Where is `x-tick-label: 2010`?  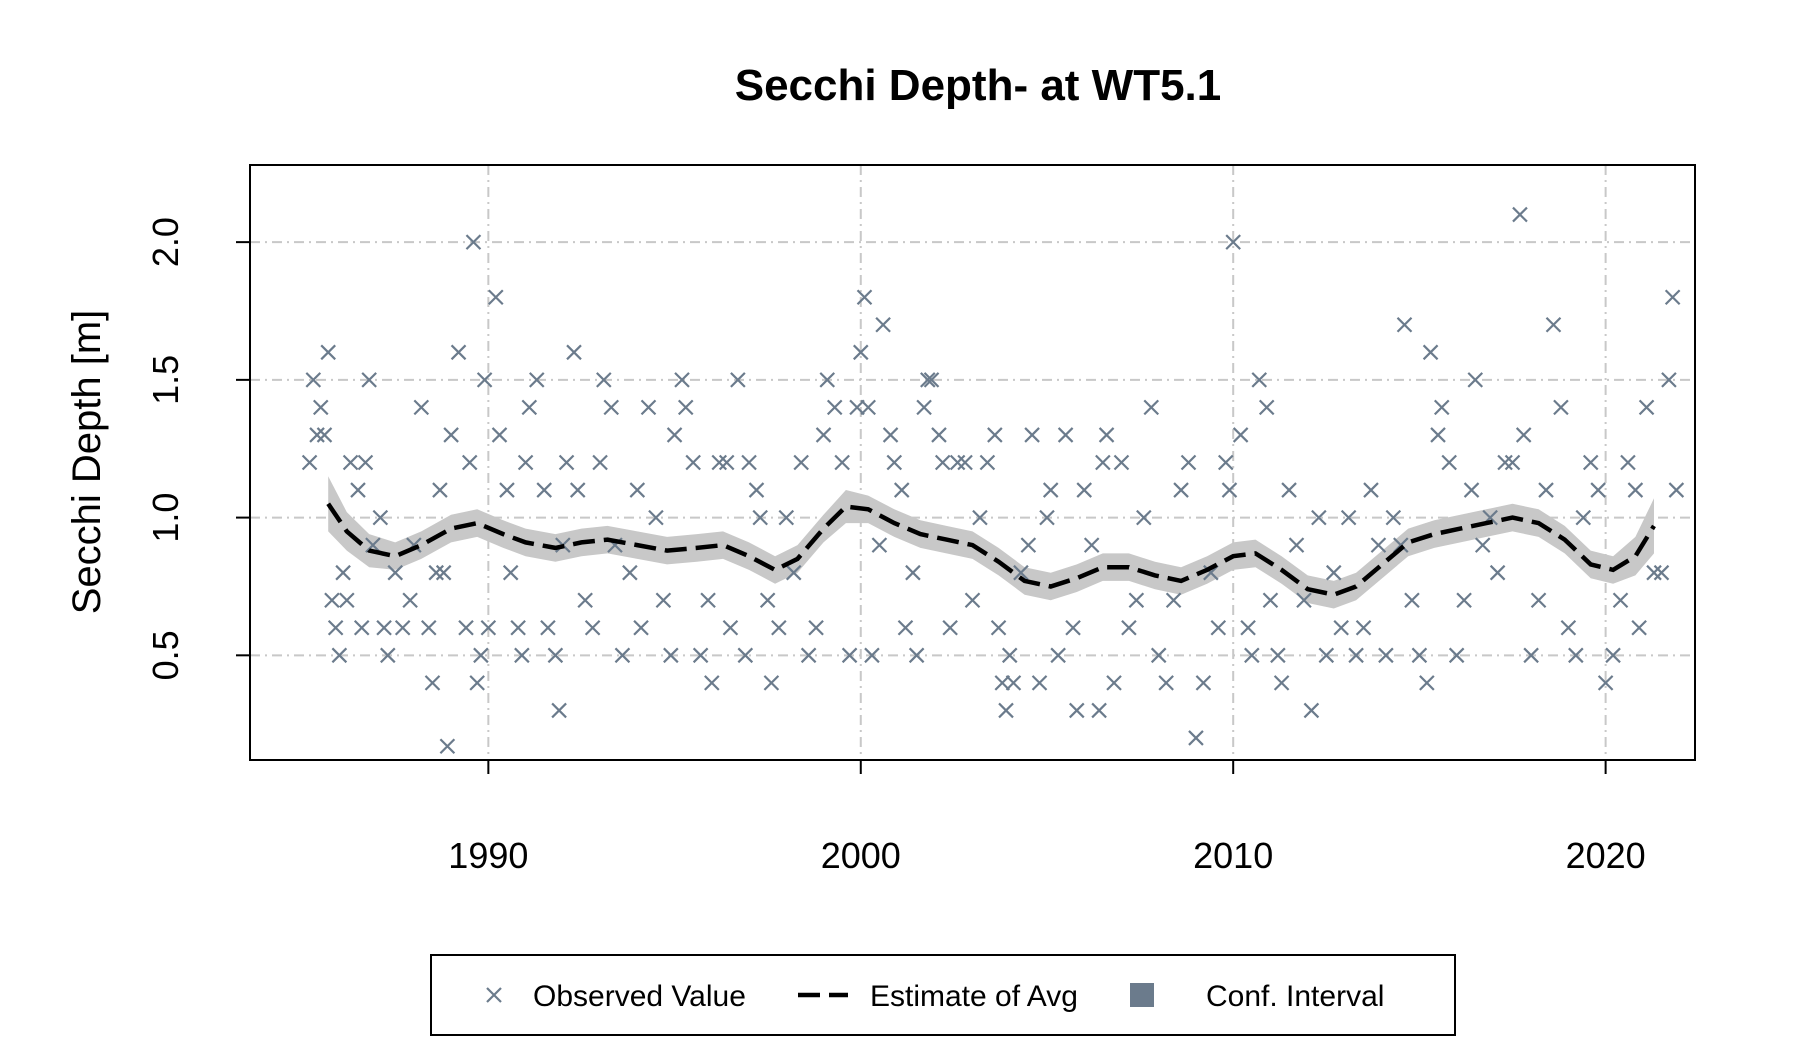 x-tick-label: 2010 is located at coordinates (1233, 855).